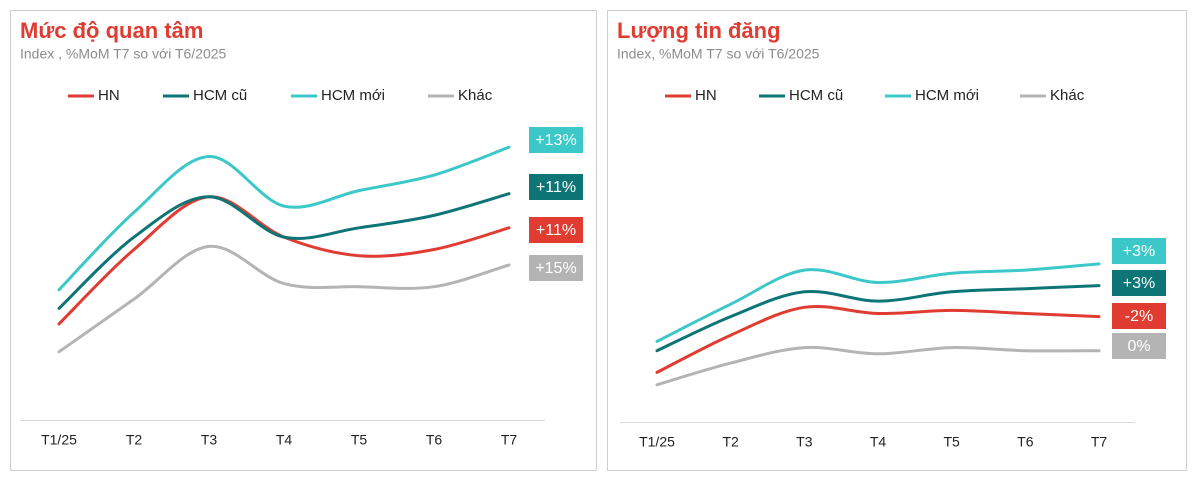  I want to click on chart-subtitle: Index , %MoM T7 so với T6/2025, so click(123, 54).